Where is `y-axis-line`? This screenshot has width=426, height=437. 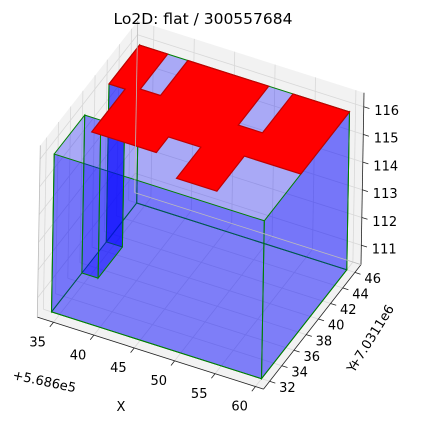
y-axis-line is located at coordinates (312, 327).